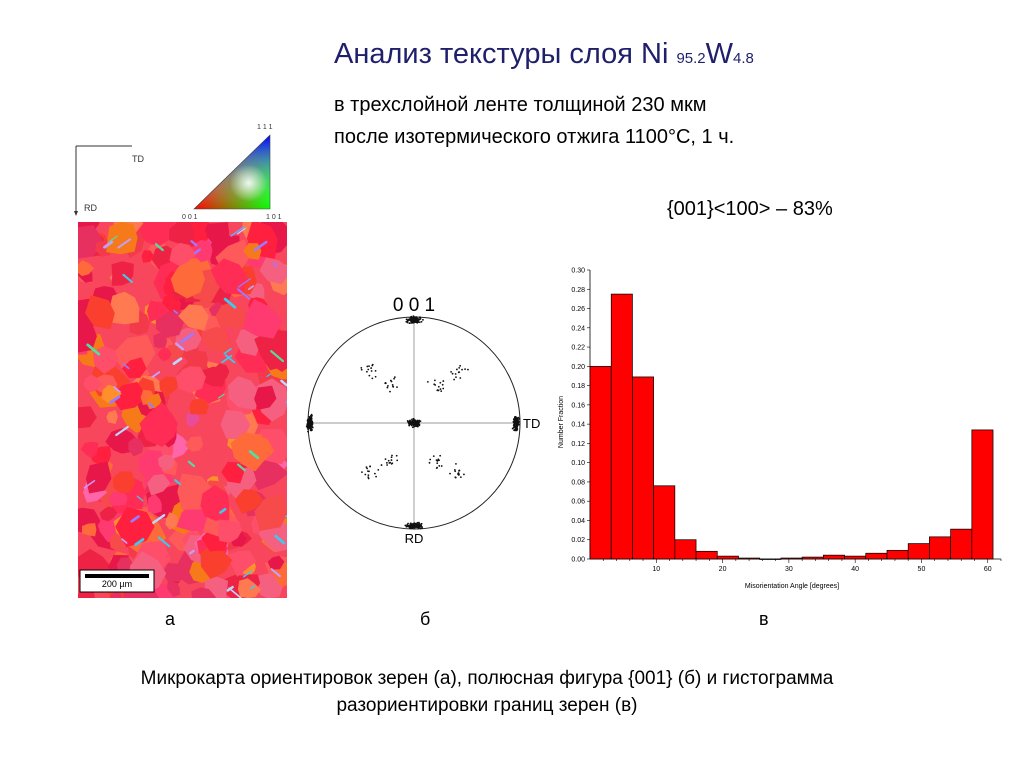  What do you see at coordinates (190, 217) in the screenshot?
I see `ipf-001-label: 0 0 1` at bounding box center [190, 217].